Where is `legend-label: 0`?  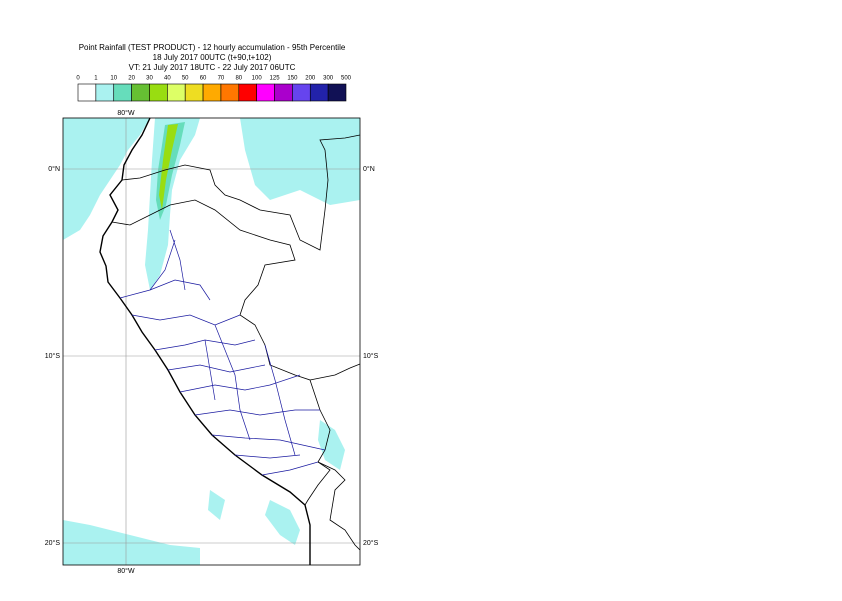 legend-label: 0 is located at coordinates (78, 79).